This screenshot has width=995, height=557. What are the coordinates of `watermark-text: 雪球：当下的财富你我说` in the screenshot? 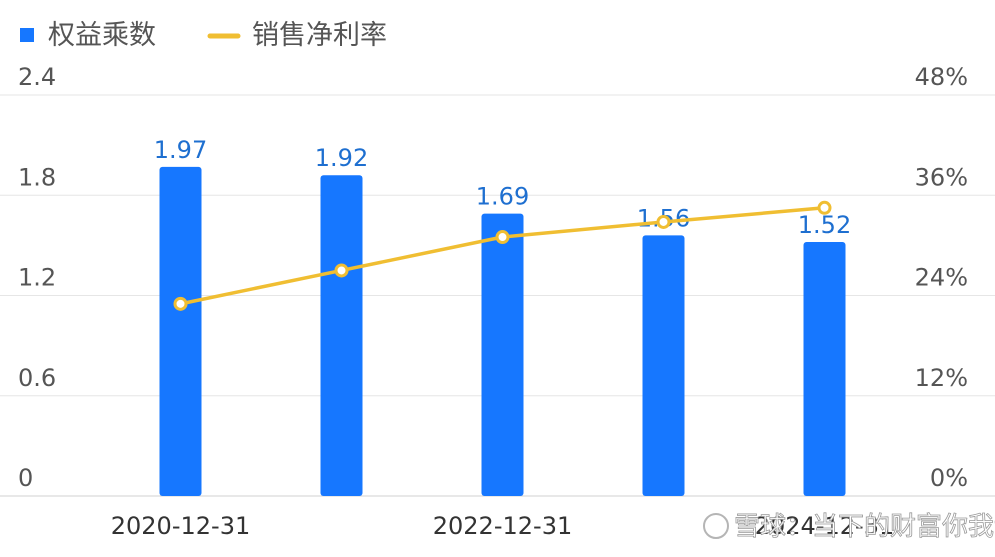 It's located at (864, 527).